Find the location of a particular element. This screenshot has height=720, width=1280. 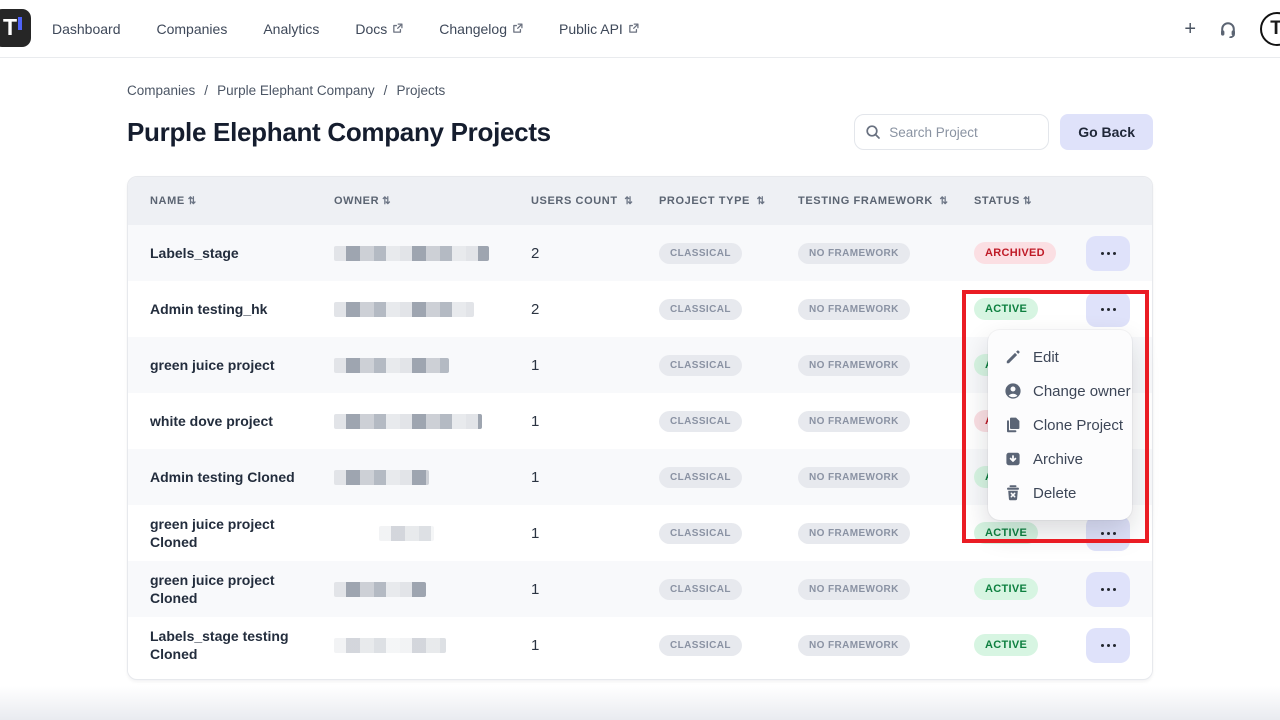

user-avatar: T is located at coordinates (1270, 28).